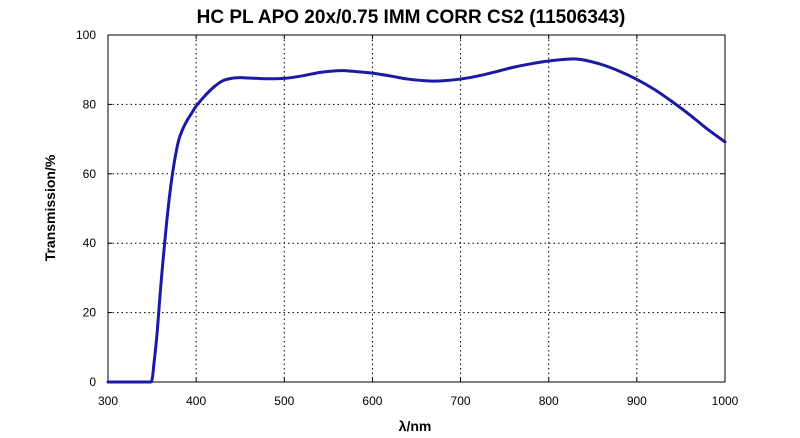 The image size is (800, 438). Describe the element at coordinates (86, 35) in the screenshot. I see `y-tick-label: 100` at that location.